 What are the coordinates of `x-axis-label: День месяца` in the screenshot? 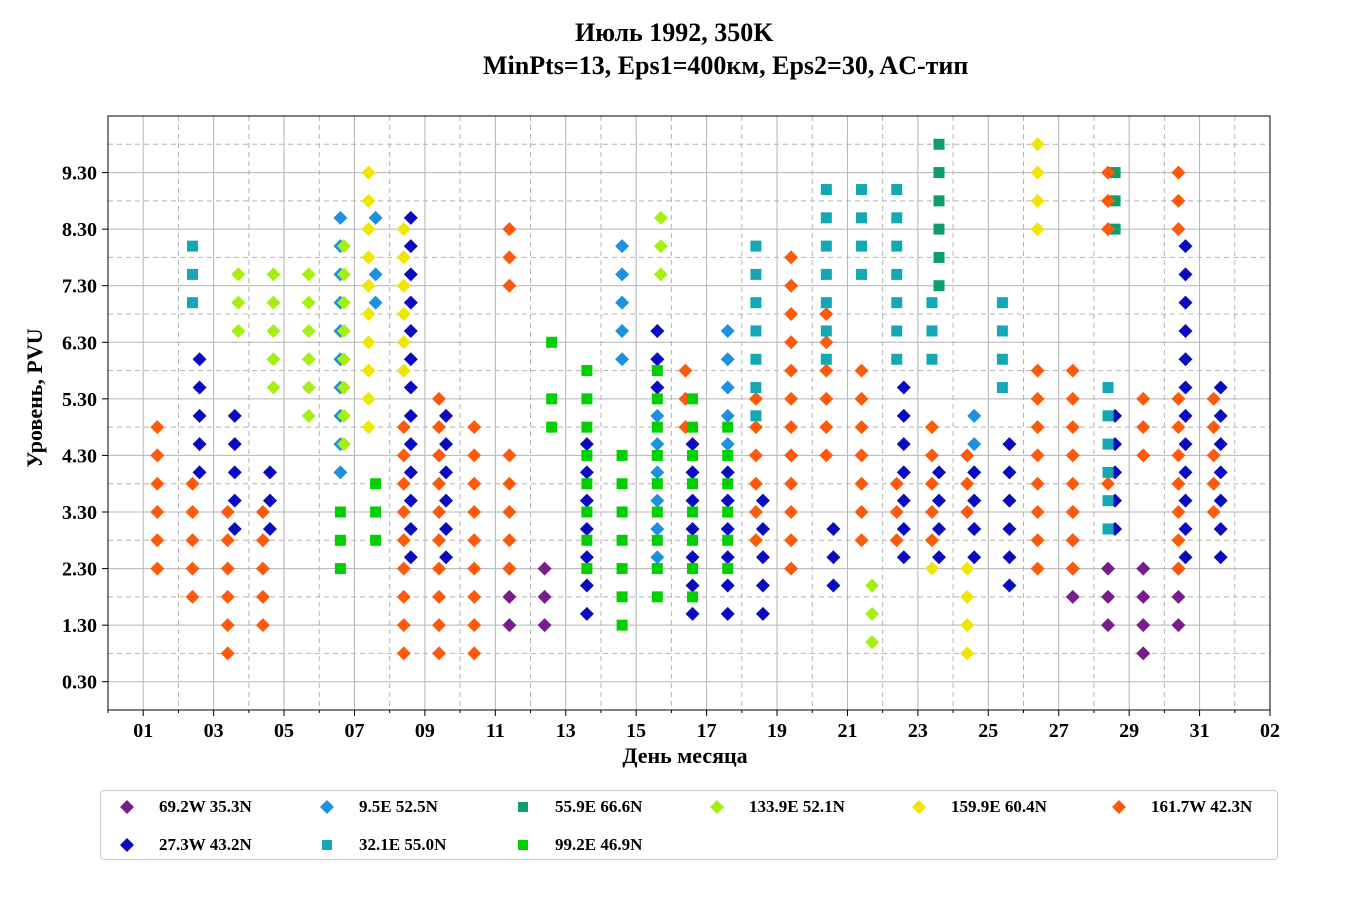 It's located at (684, 755).